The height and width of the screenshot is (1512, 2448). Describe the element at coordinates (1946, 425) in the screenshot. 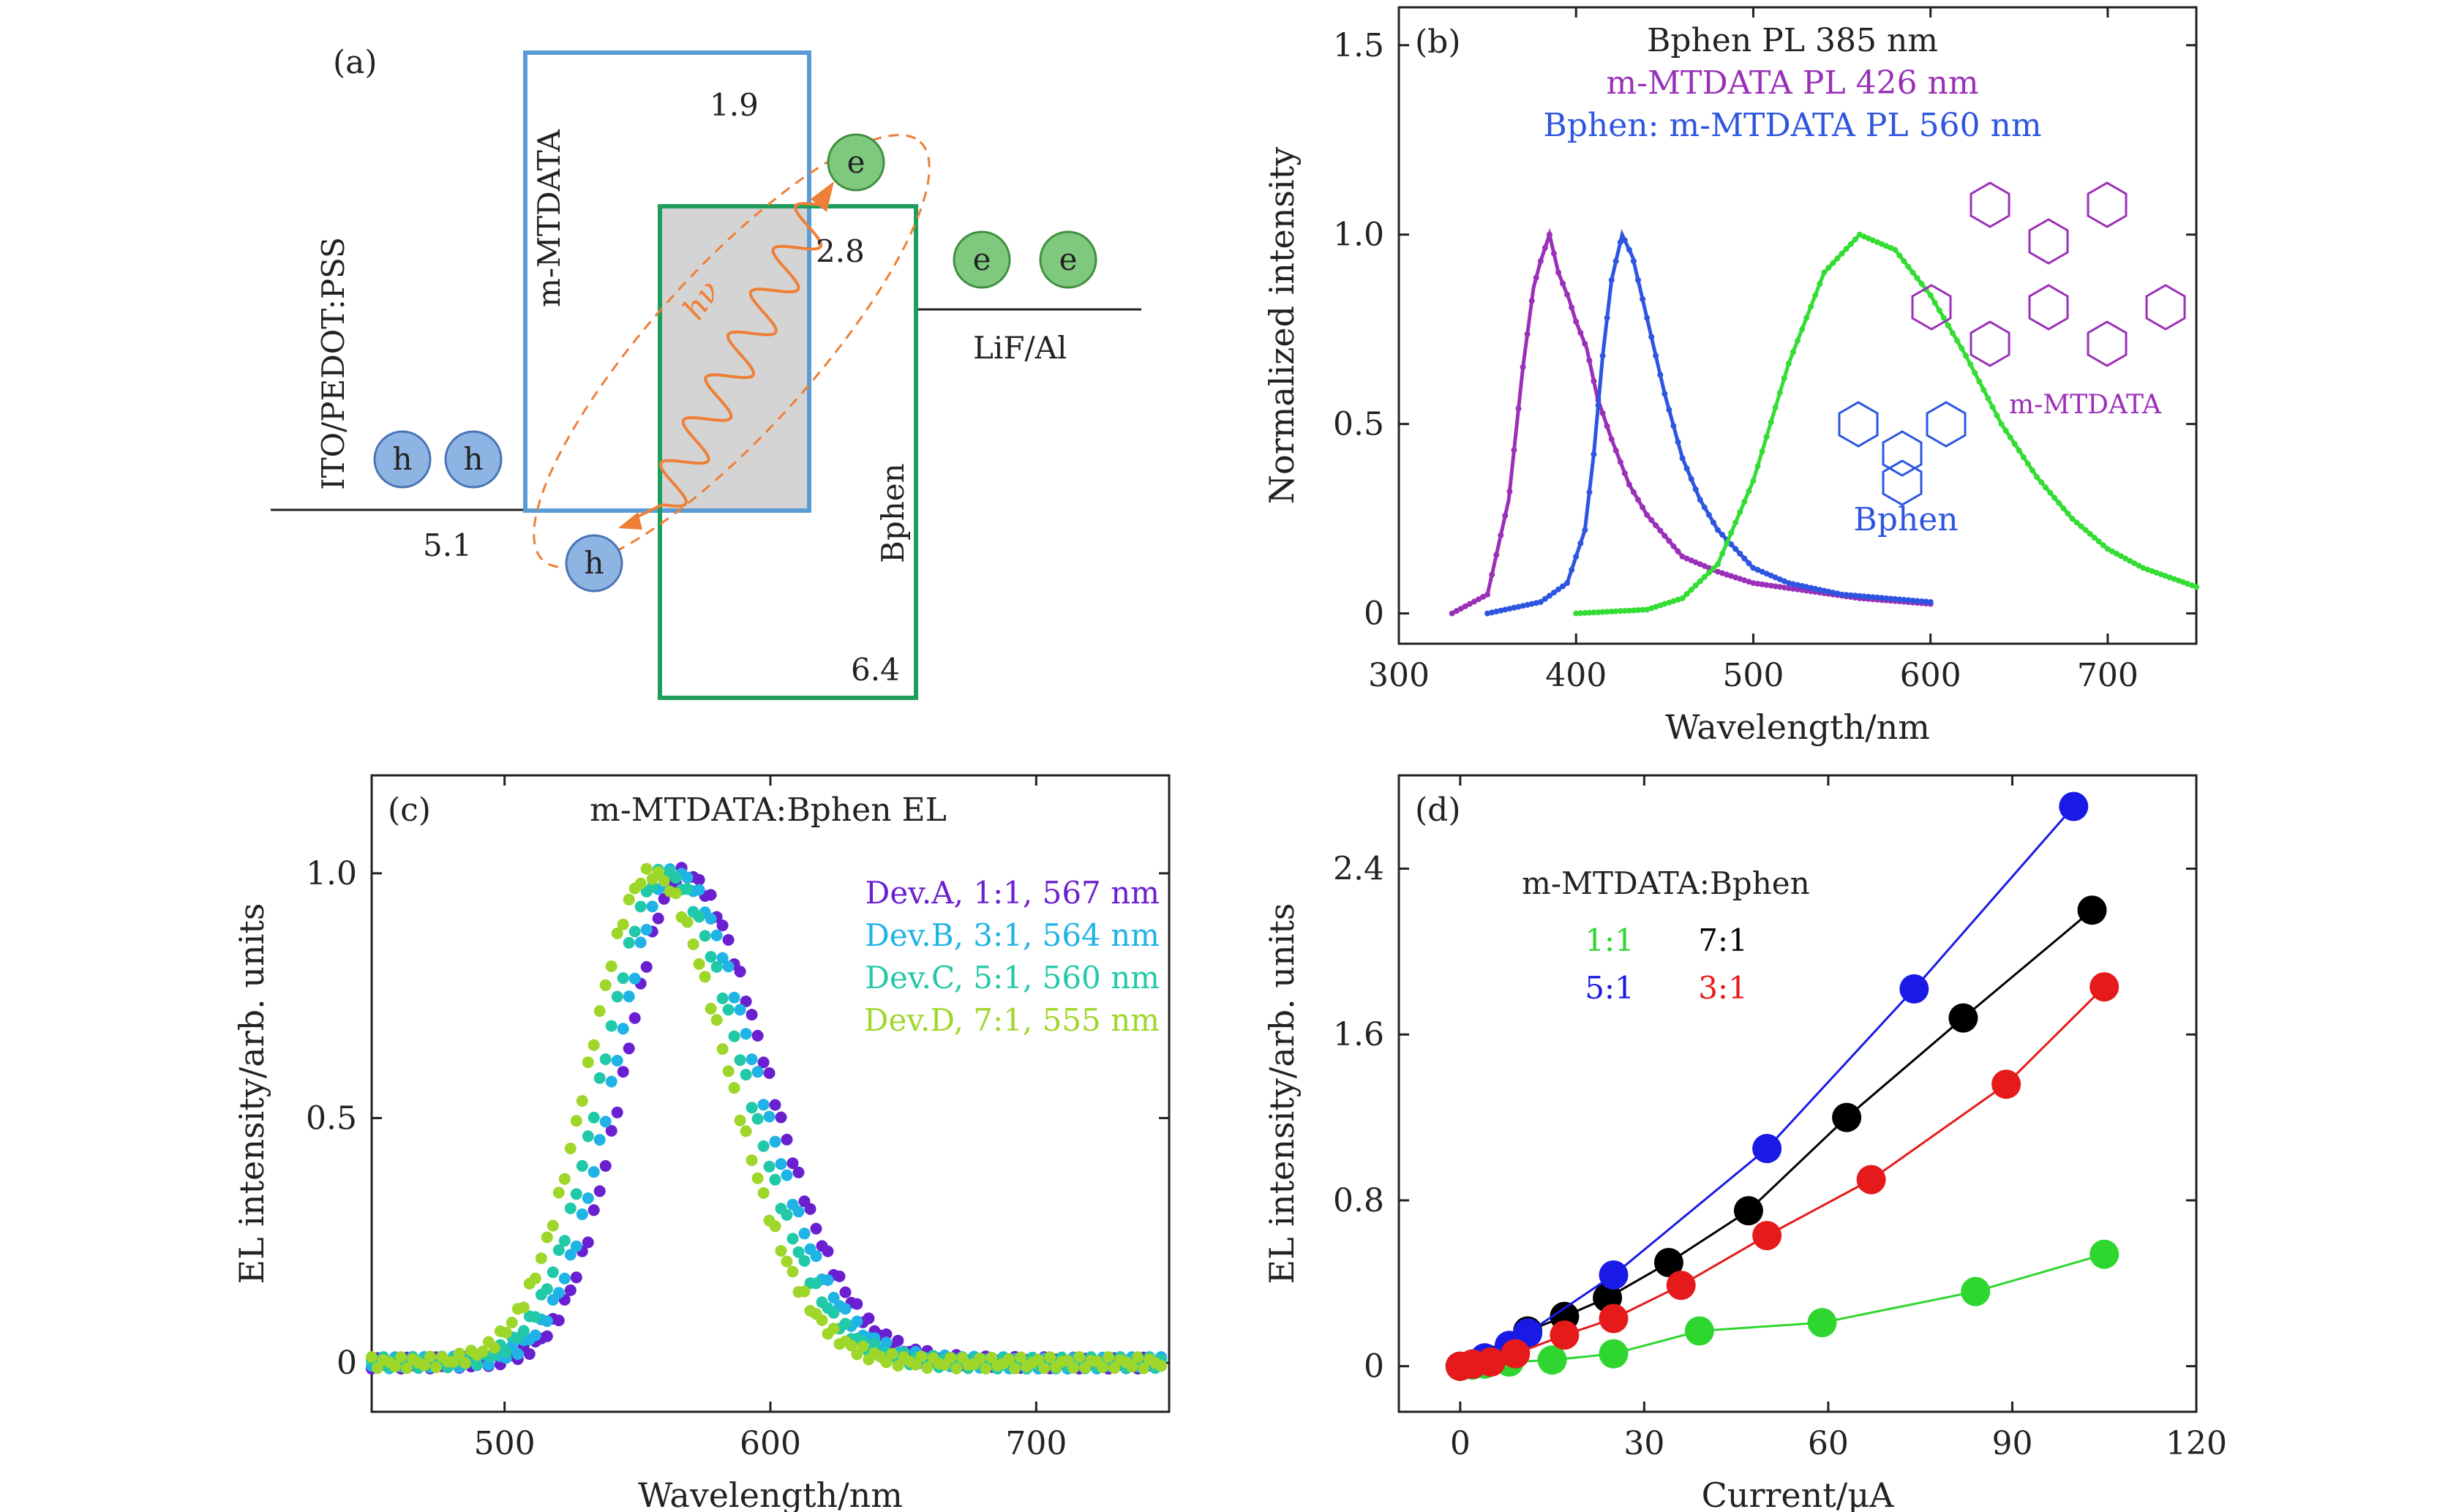

I see `bphen-ring` at that location.